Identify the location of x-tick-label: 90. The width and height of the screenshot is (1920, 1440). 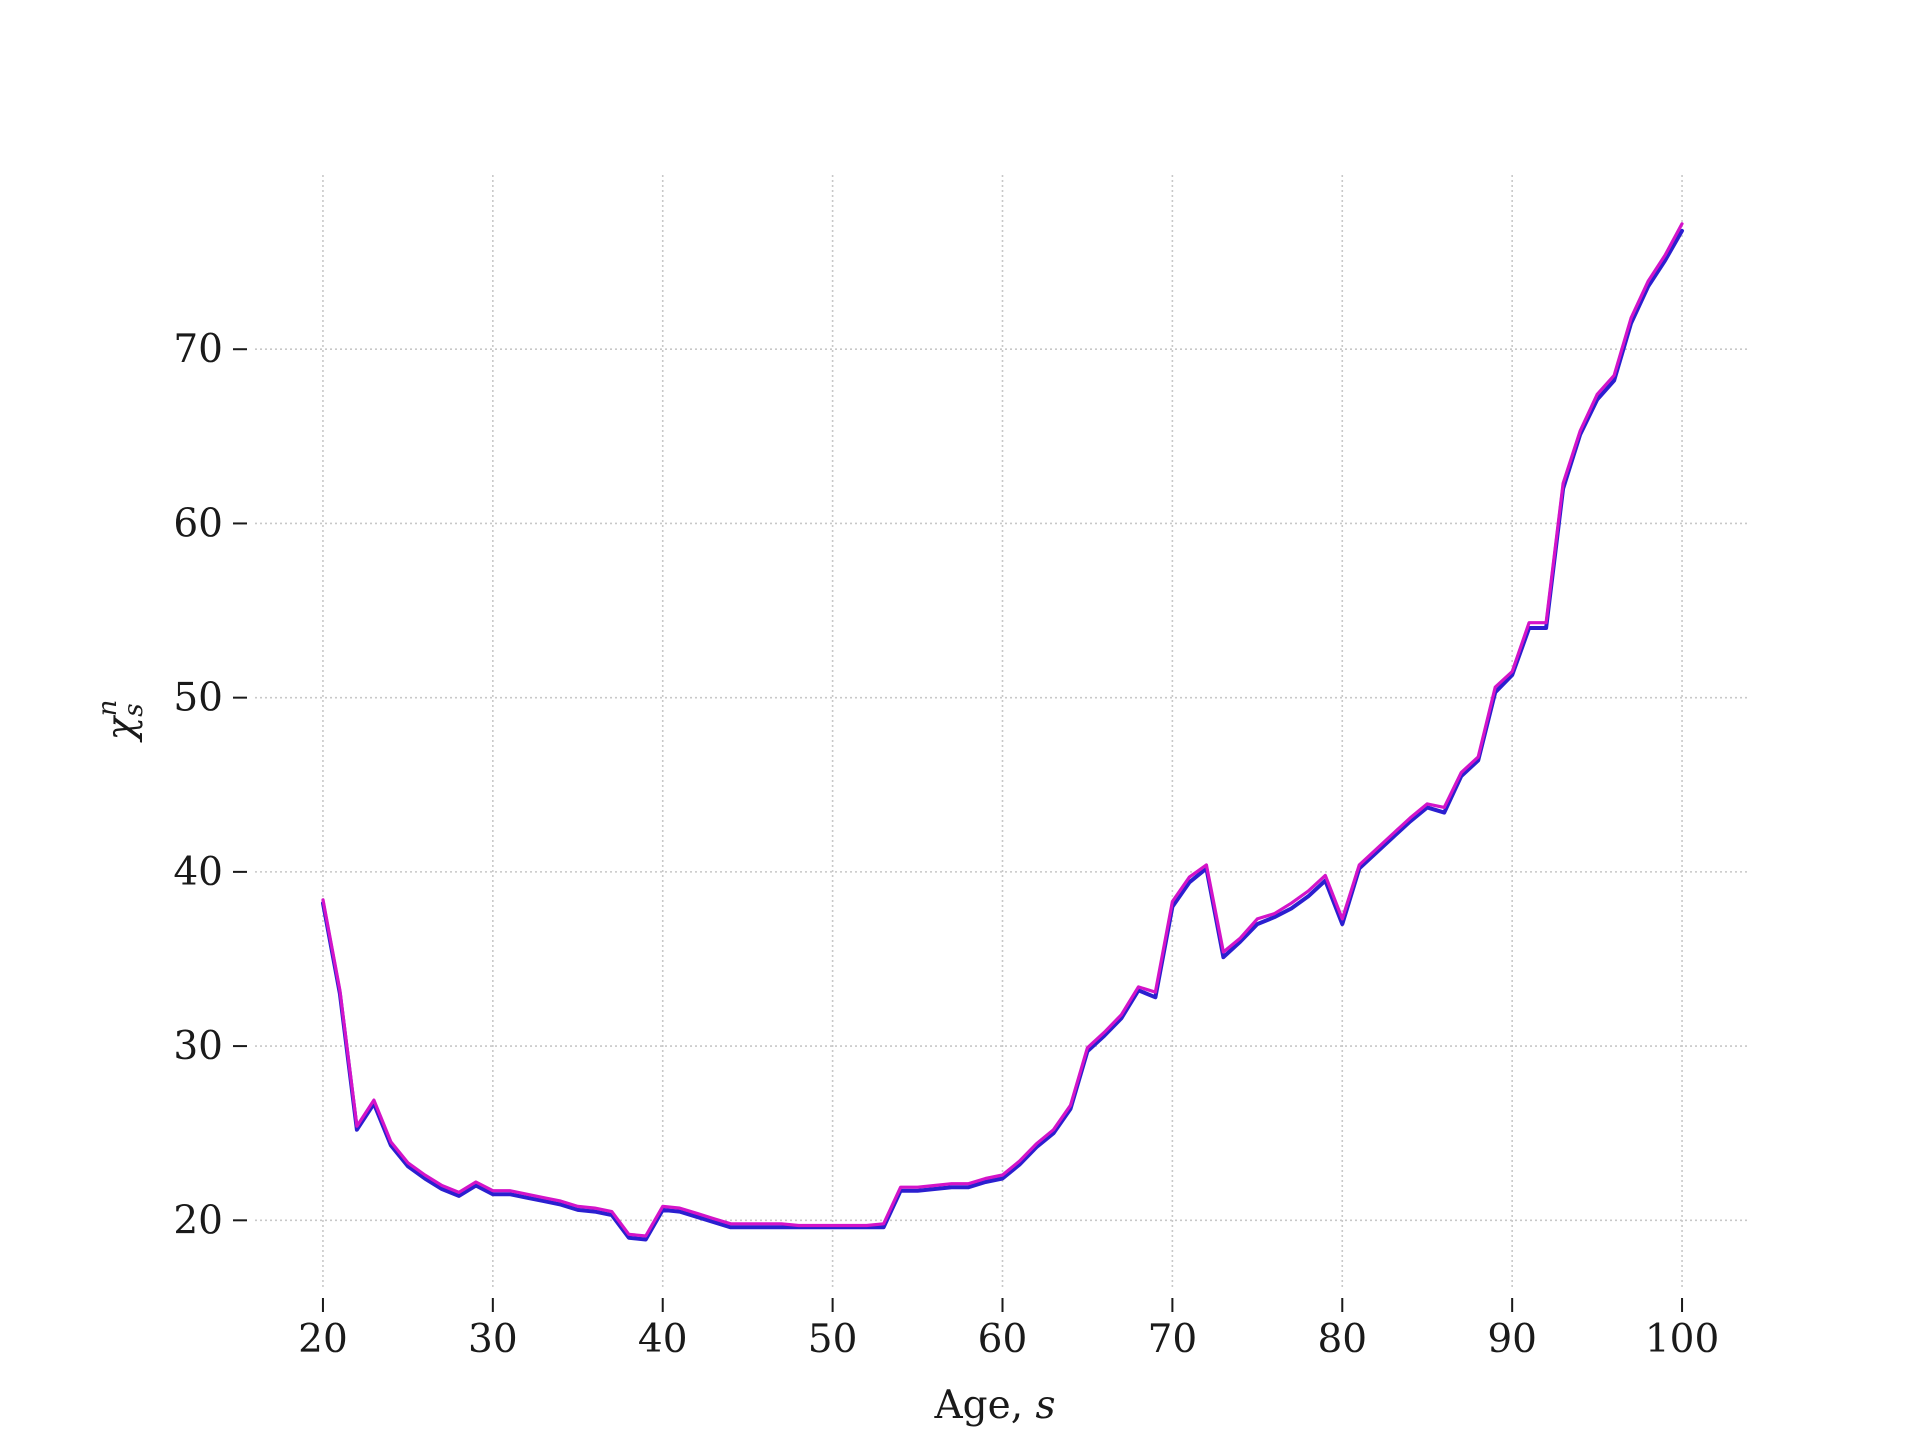
(1512, 1339).